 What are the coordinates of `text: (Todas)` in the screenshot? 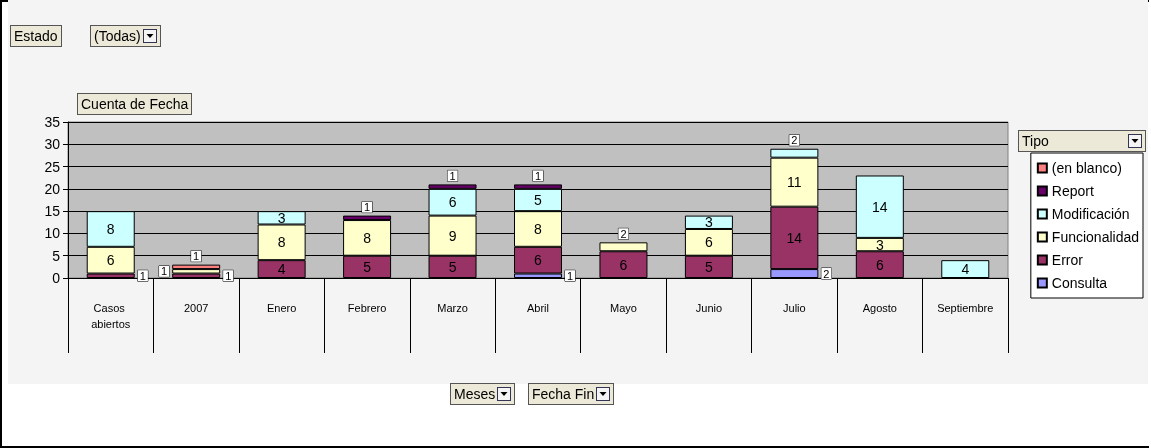 It's located at (125, 36).